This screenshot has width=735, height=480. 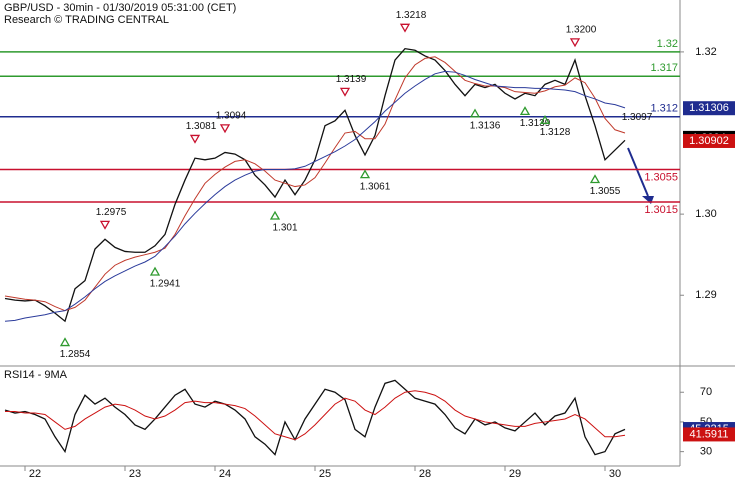 I want to click on support-label: 1.3128, so click(x=555, y=132).